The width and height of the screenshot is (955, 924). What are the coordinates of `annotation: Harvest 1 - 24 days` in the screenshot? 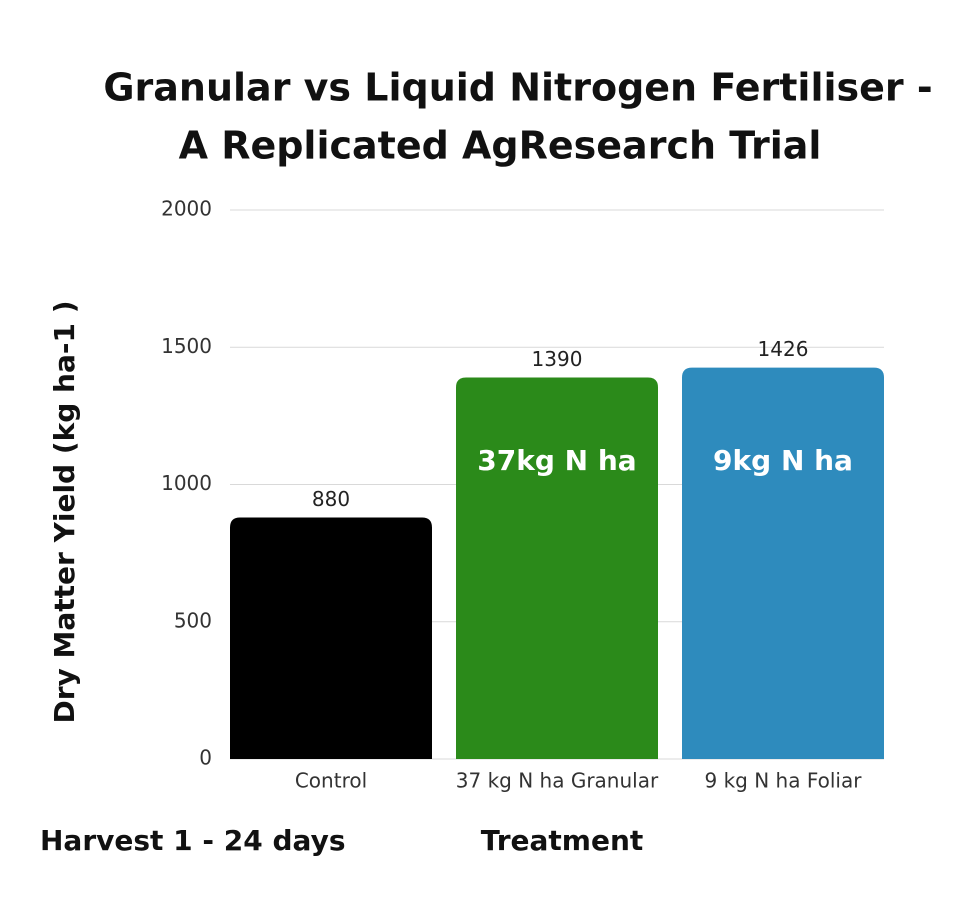 It's located at (192, 840).